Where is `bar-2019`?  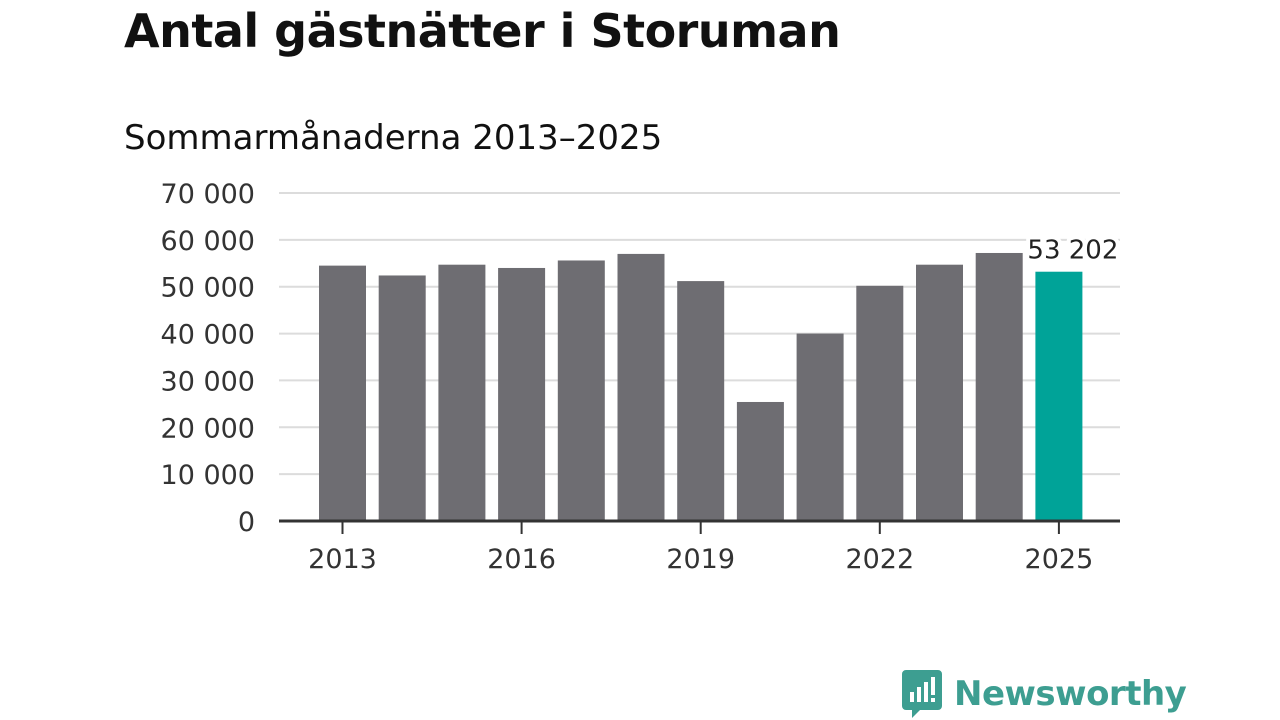
bar-2019 is located at coordinates (701, 401).